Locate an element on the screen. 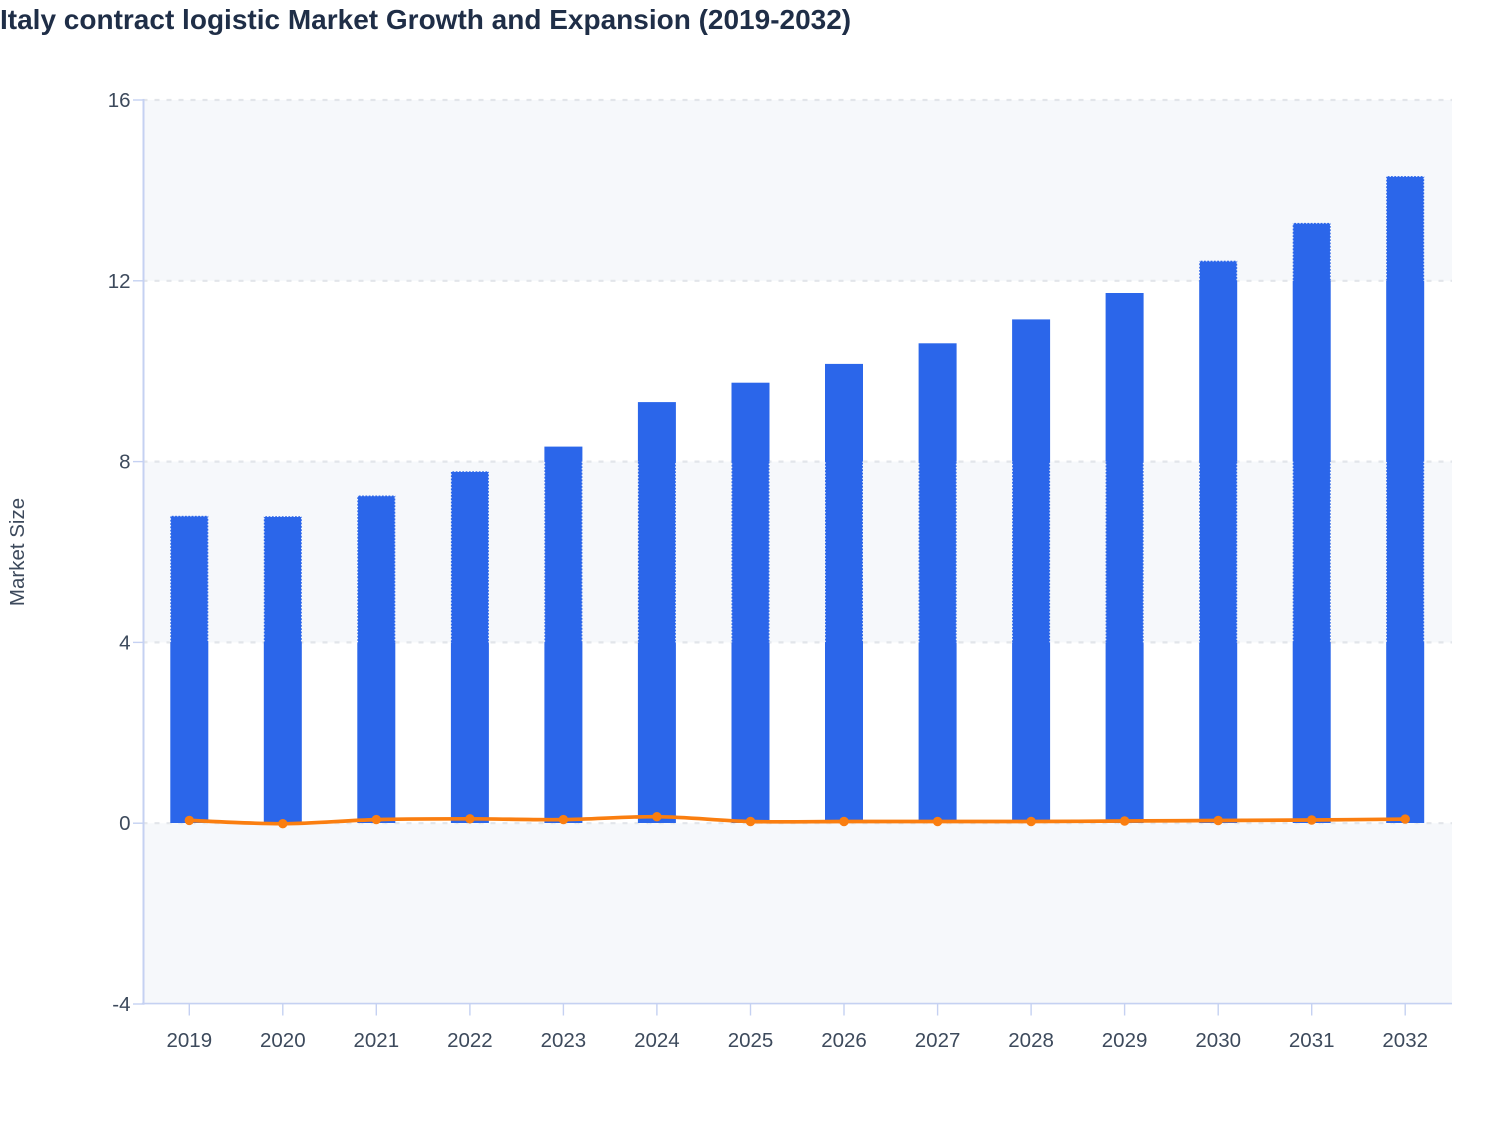  svg-text: 8 is located at coordinates (124, 462).